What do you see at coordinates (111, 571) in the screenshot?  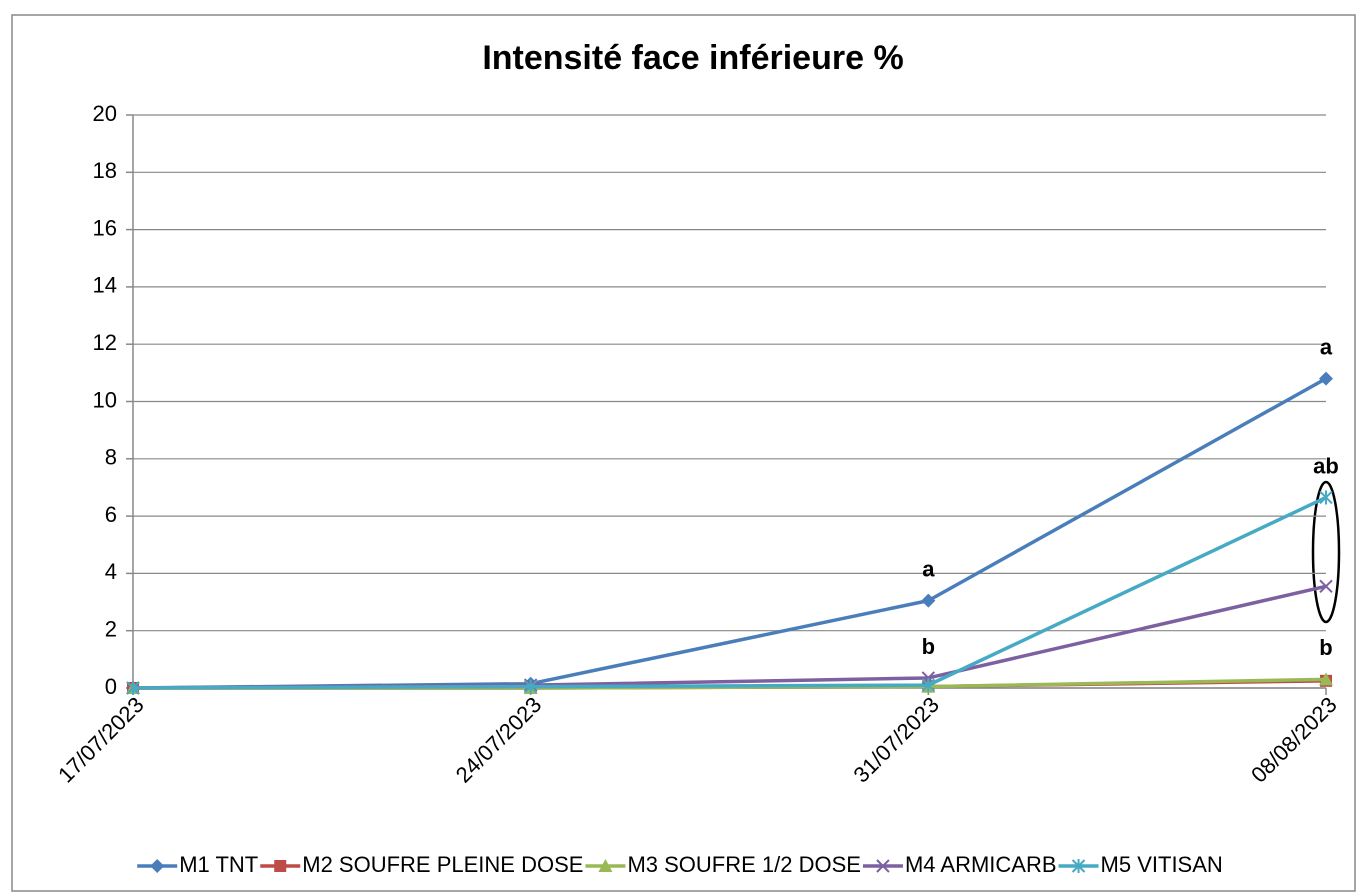 I see `y-tick-label: 4` at bounding box center [111, 571].